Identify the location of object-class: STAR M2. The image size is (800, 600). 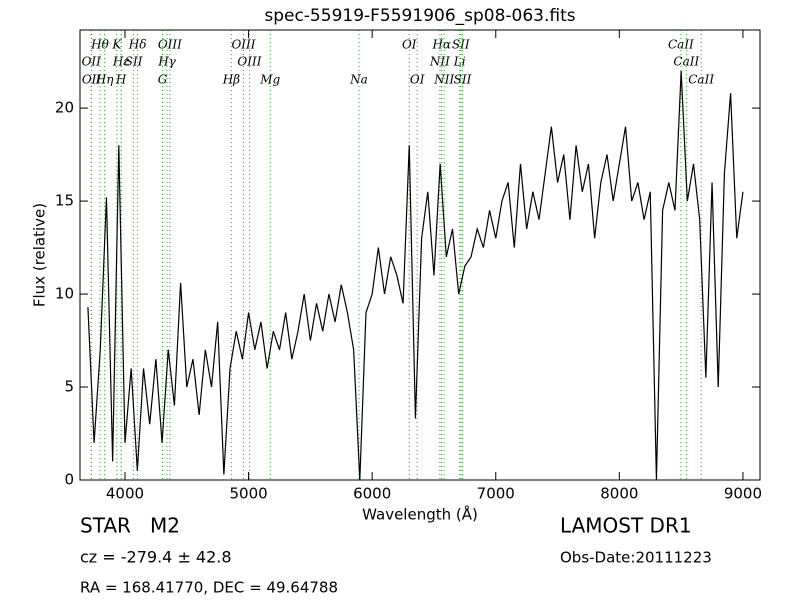
(130, 526).